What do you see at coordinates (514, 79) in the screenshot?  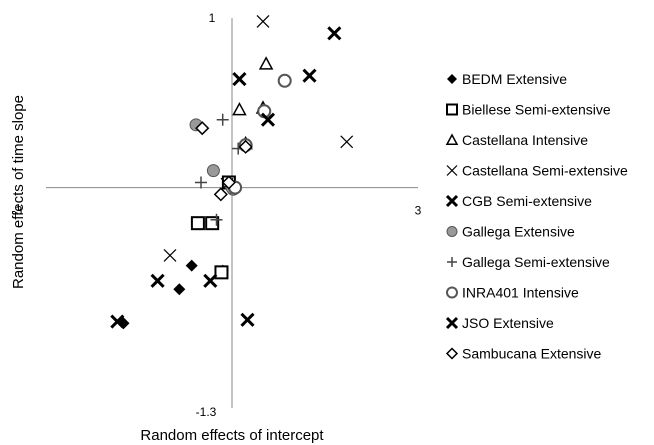 I see `legend-label-bedm-extensive: BEDM Extensive` at bounding box center [514, 79].